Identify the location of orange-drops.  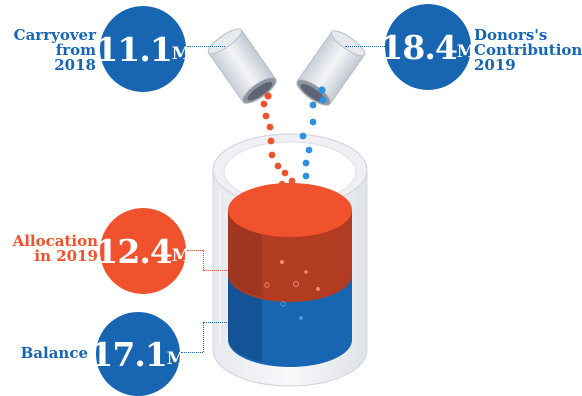
(278, 140).